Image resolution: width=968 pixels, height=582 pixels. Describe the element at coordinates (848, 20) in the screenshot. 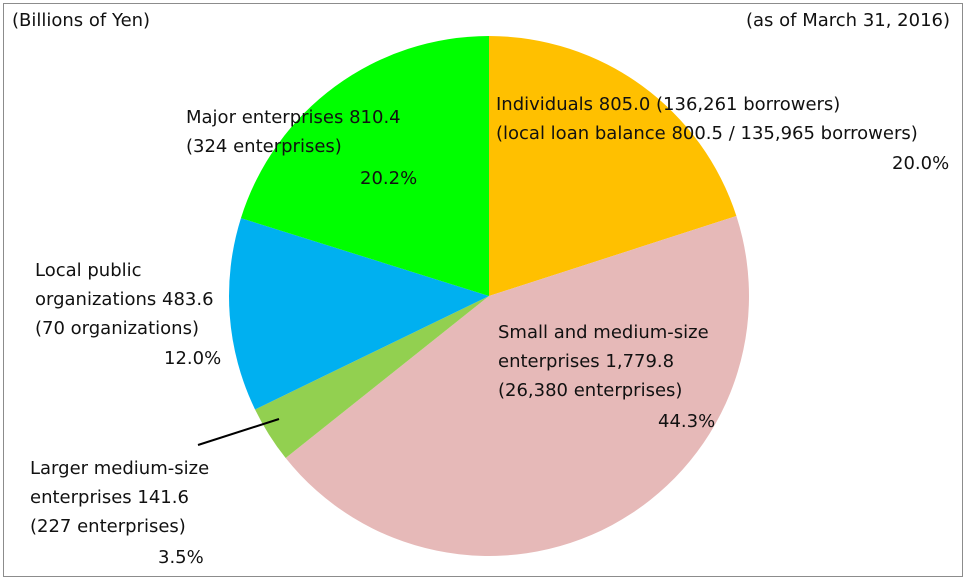

I see `date-label: (as of March 31, 2016)` at that location.